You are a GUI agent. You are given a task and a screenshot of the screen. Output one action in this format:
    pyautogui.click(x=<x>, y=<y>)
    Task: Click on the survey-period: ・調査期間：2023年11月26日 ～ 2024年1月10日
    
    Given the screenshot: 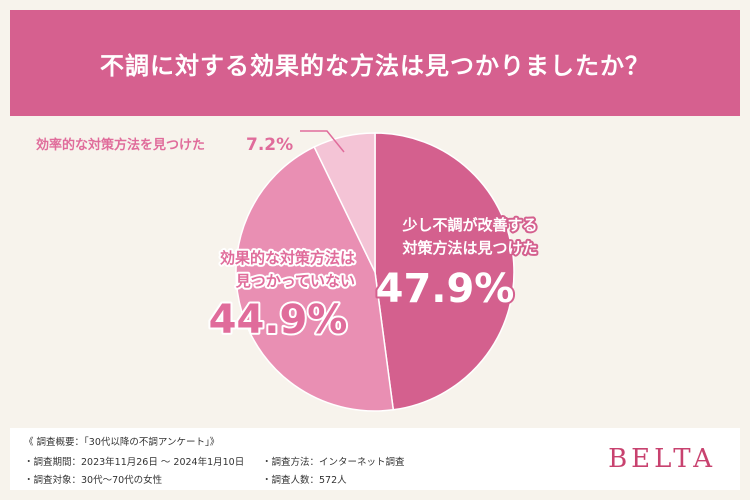 What is the action you would take?
    pyautogui.click(x=134, y=462)
    